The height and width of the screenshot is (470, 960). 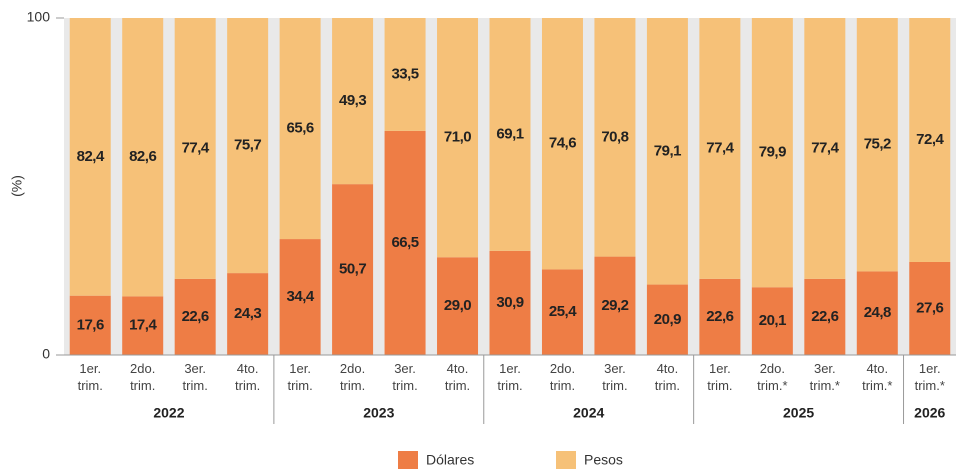 I want to click on value-label: 25,4, so click(x=563, y=311).